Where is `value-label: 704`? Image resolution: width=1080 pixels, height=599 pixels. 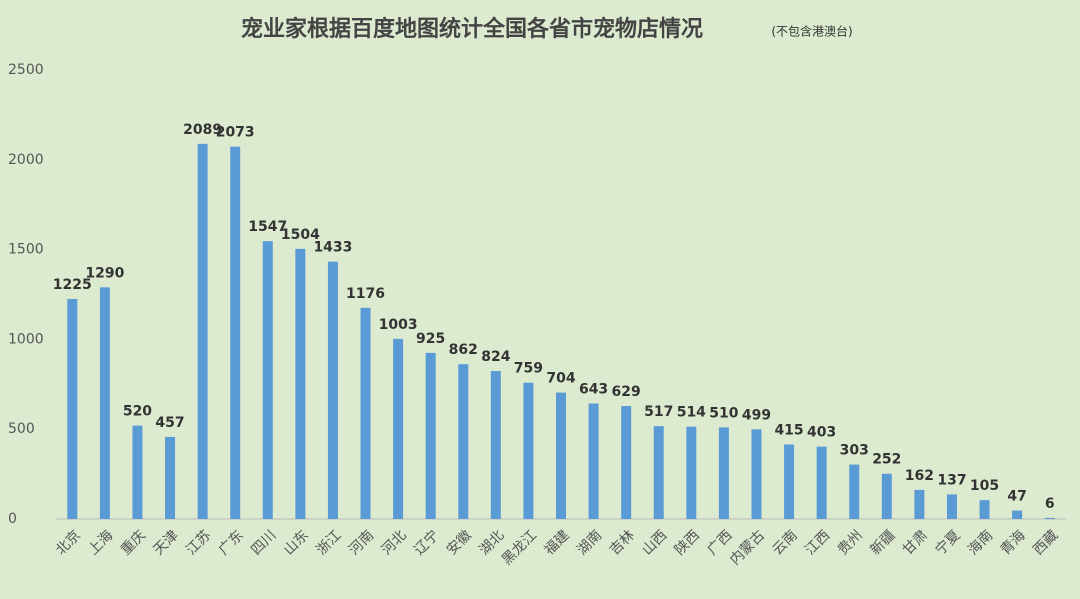 value-label: 704 is located at coordinates (560, 379).